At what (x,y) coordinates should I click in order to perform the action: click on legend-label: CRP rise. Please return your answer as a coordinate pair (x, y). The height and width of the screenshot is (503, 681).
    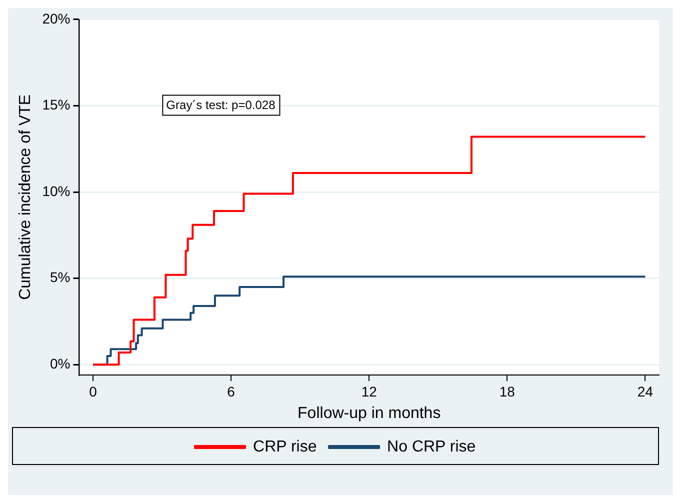
    Looking at the image, I should click on (285, 447).